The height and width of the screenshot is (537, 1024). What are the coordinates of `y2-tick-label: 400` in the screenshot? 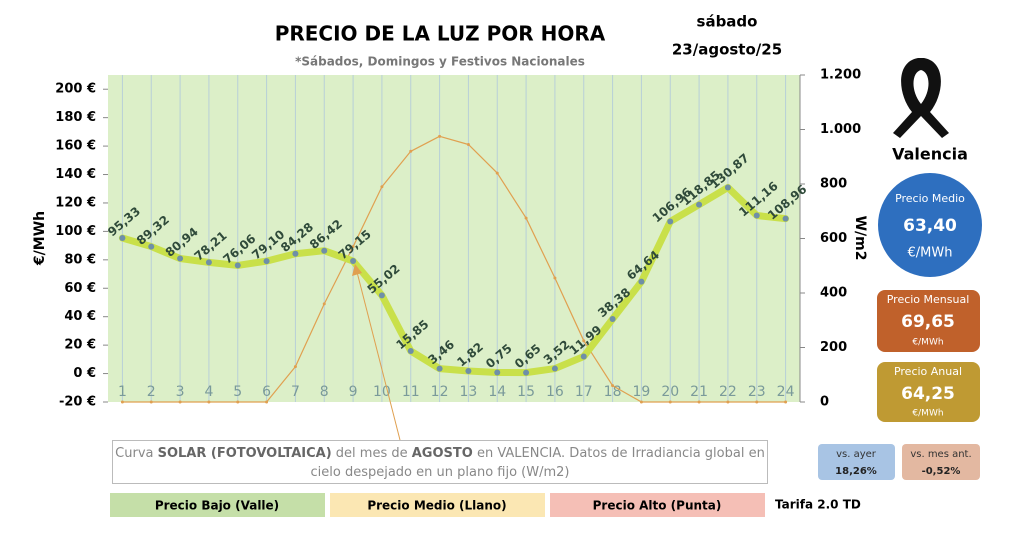 It's located at (833, 293).